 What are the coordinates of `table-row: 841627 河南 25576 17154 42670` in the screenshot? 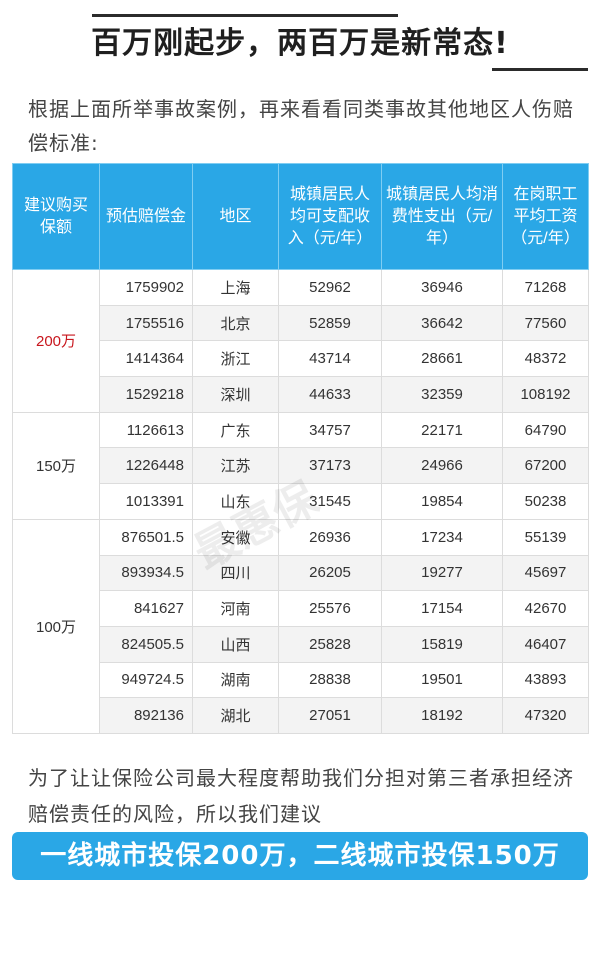 It's located at (301, 608).